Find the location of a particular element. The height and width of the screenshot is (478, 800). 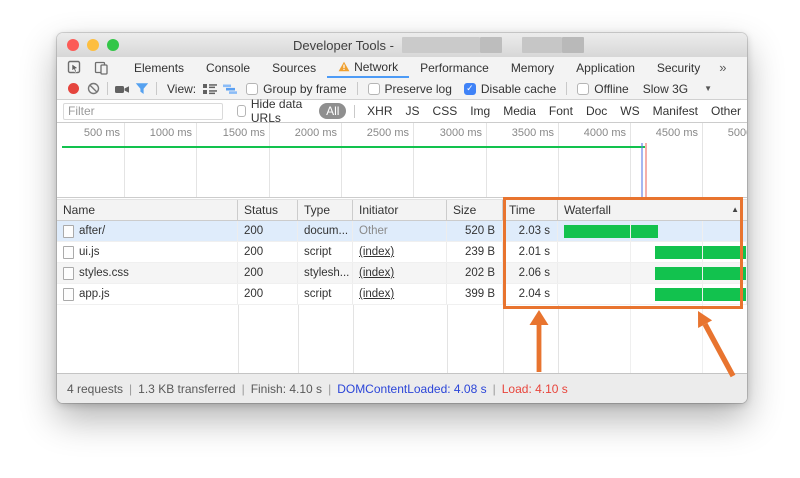

filter-type: Media is located at coordinates (519, 111).